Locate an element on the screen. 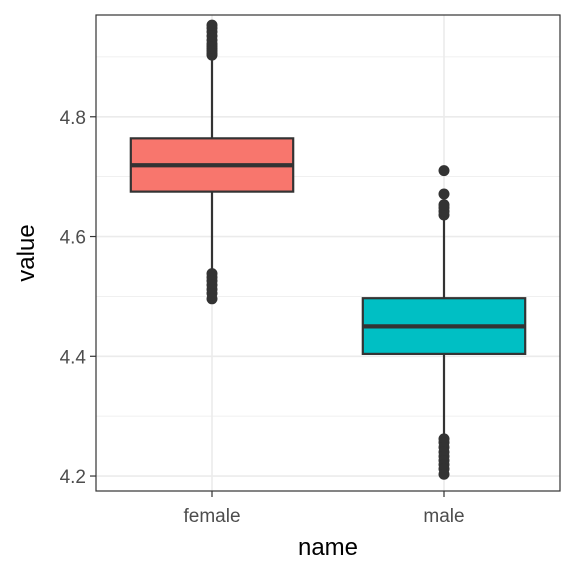 This screenshot has height=576, width=576. box-female is located at coordinates (212, 162).